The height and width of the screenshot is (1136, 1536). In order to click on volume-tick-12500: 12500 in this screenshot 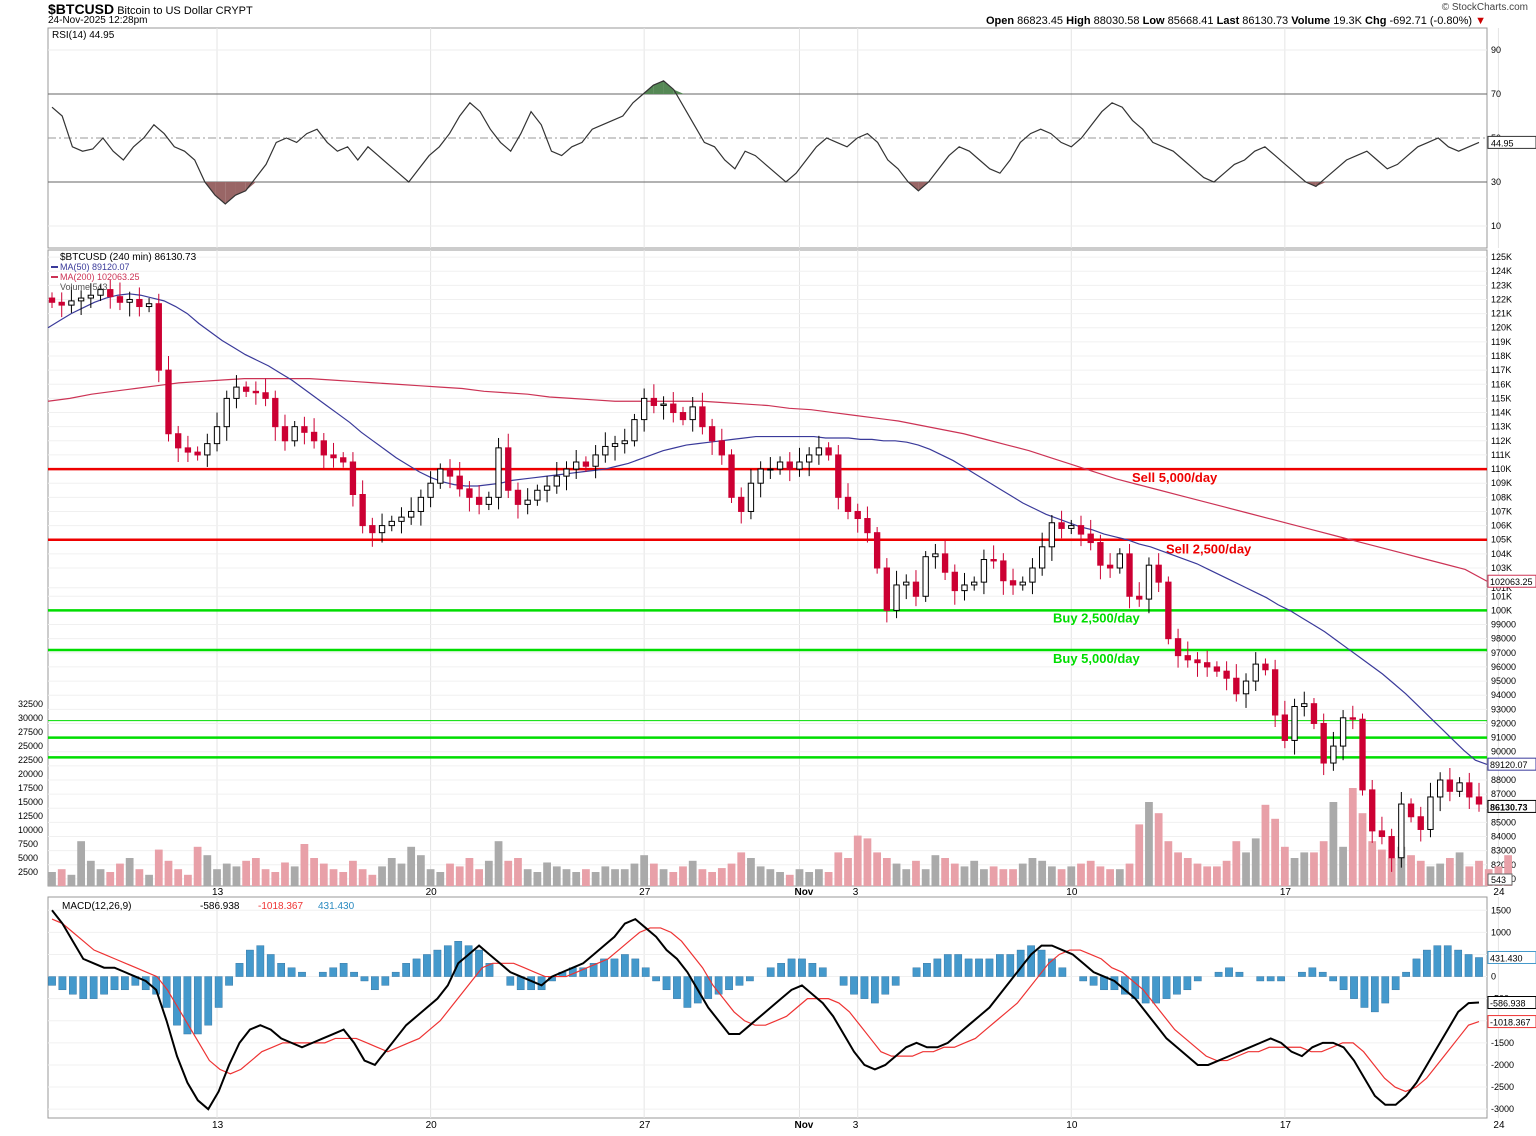, I will do `click(30, 816)`.